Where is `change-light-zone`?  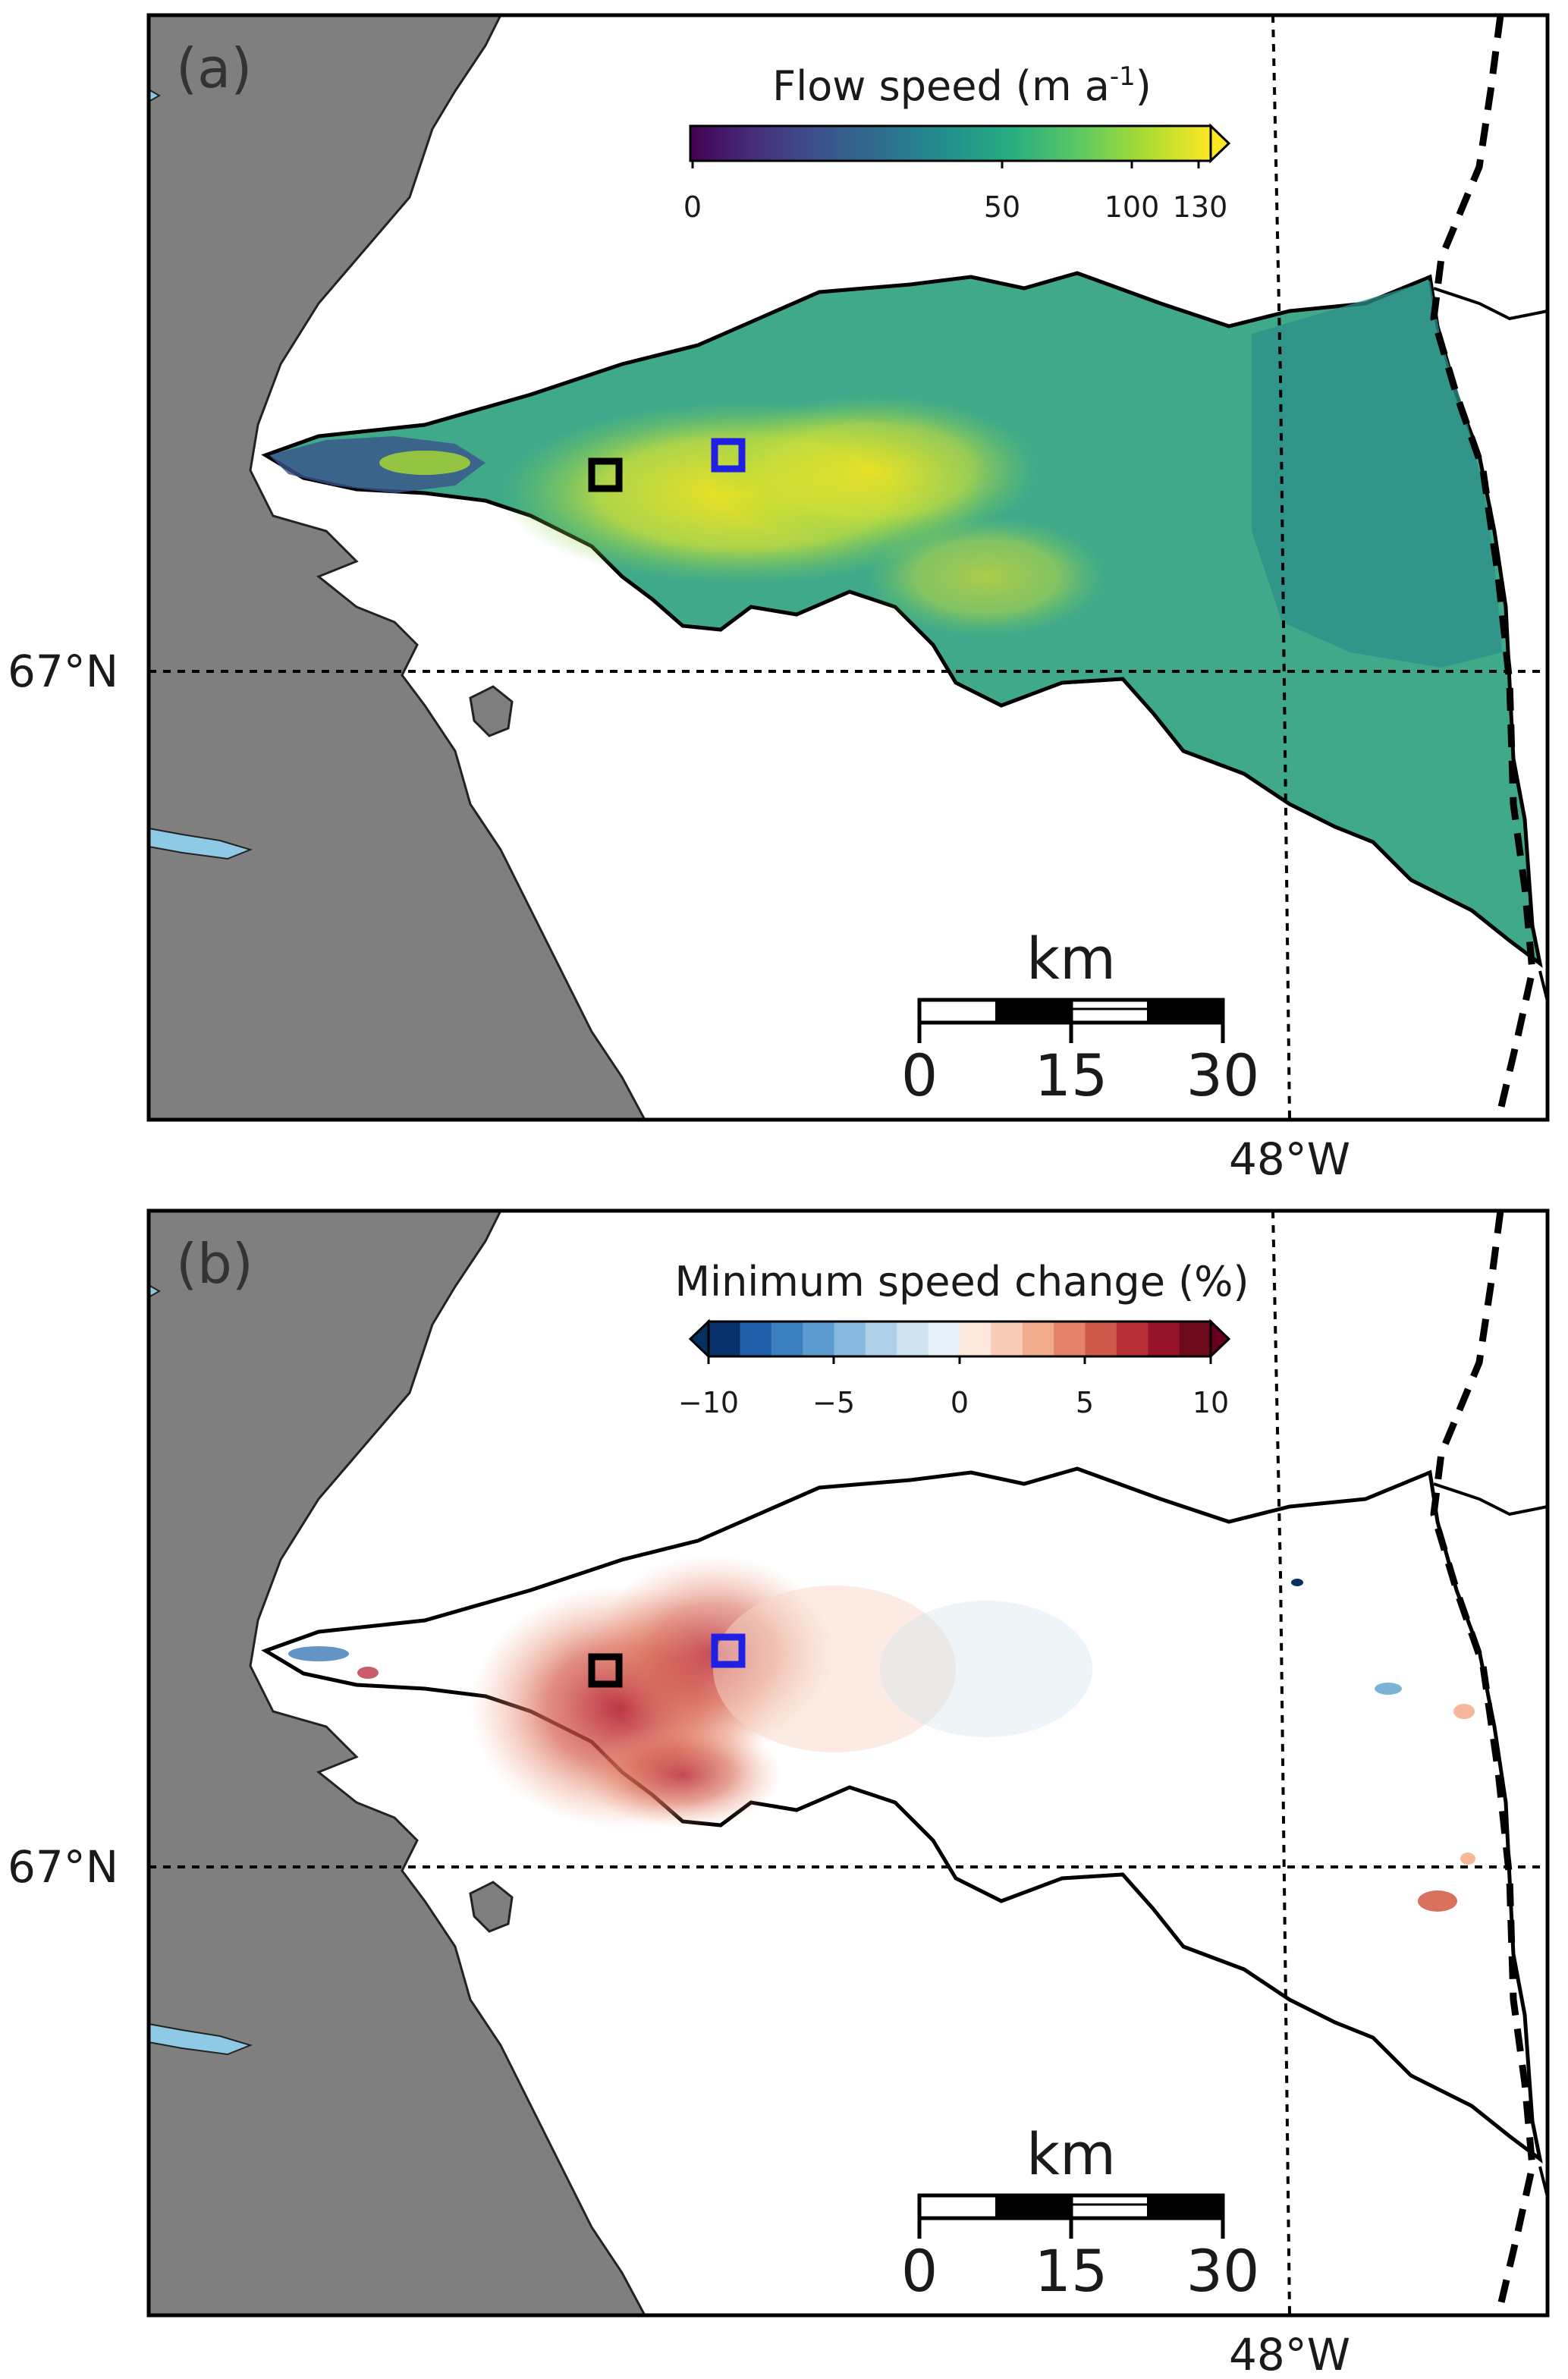 change-light-zone is located at coordinates (835, 1668).